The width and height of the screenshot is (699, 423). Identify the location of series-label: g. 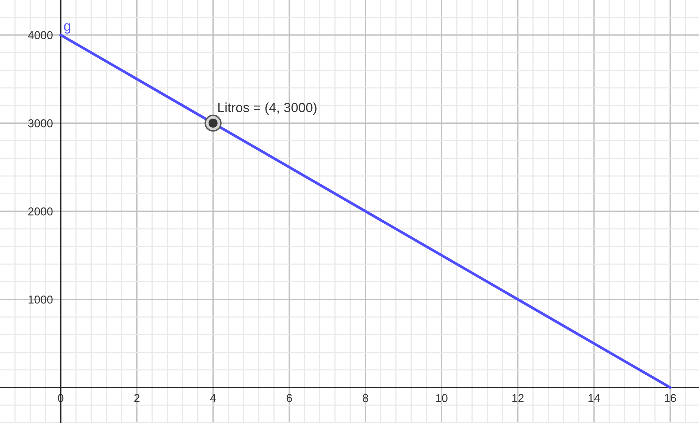
(67, 29).